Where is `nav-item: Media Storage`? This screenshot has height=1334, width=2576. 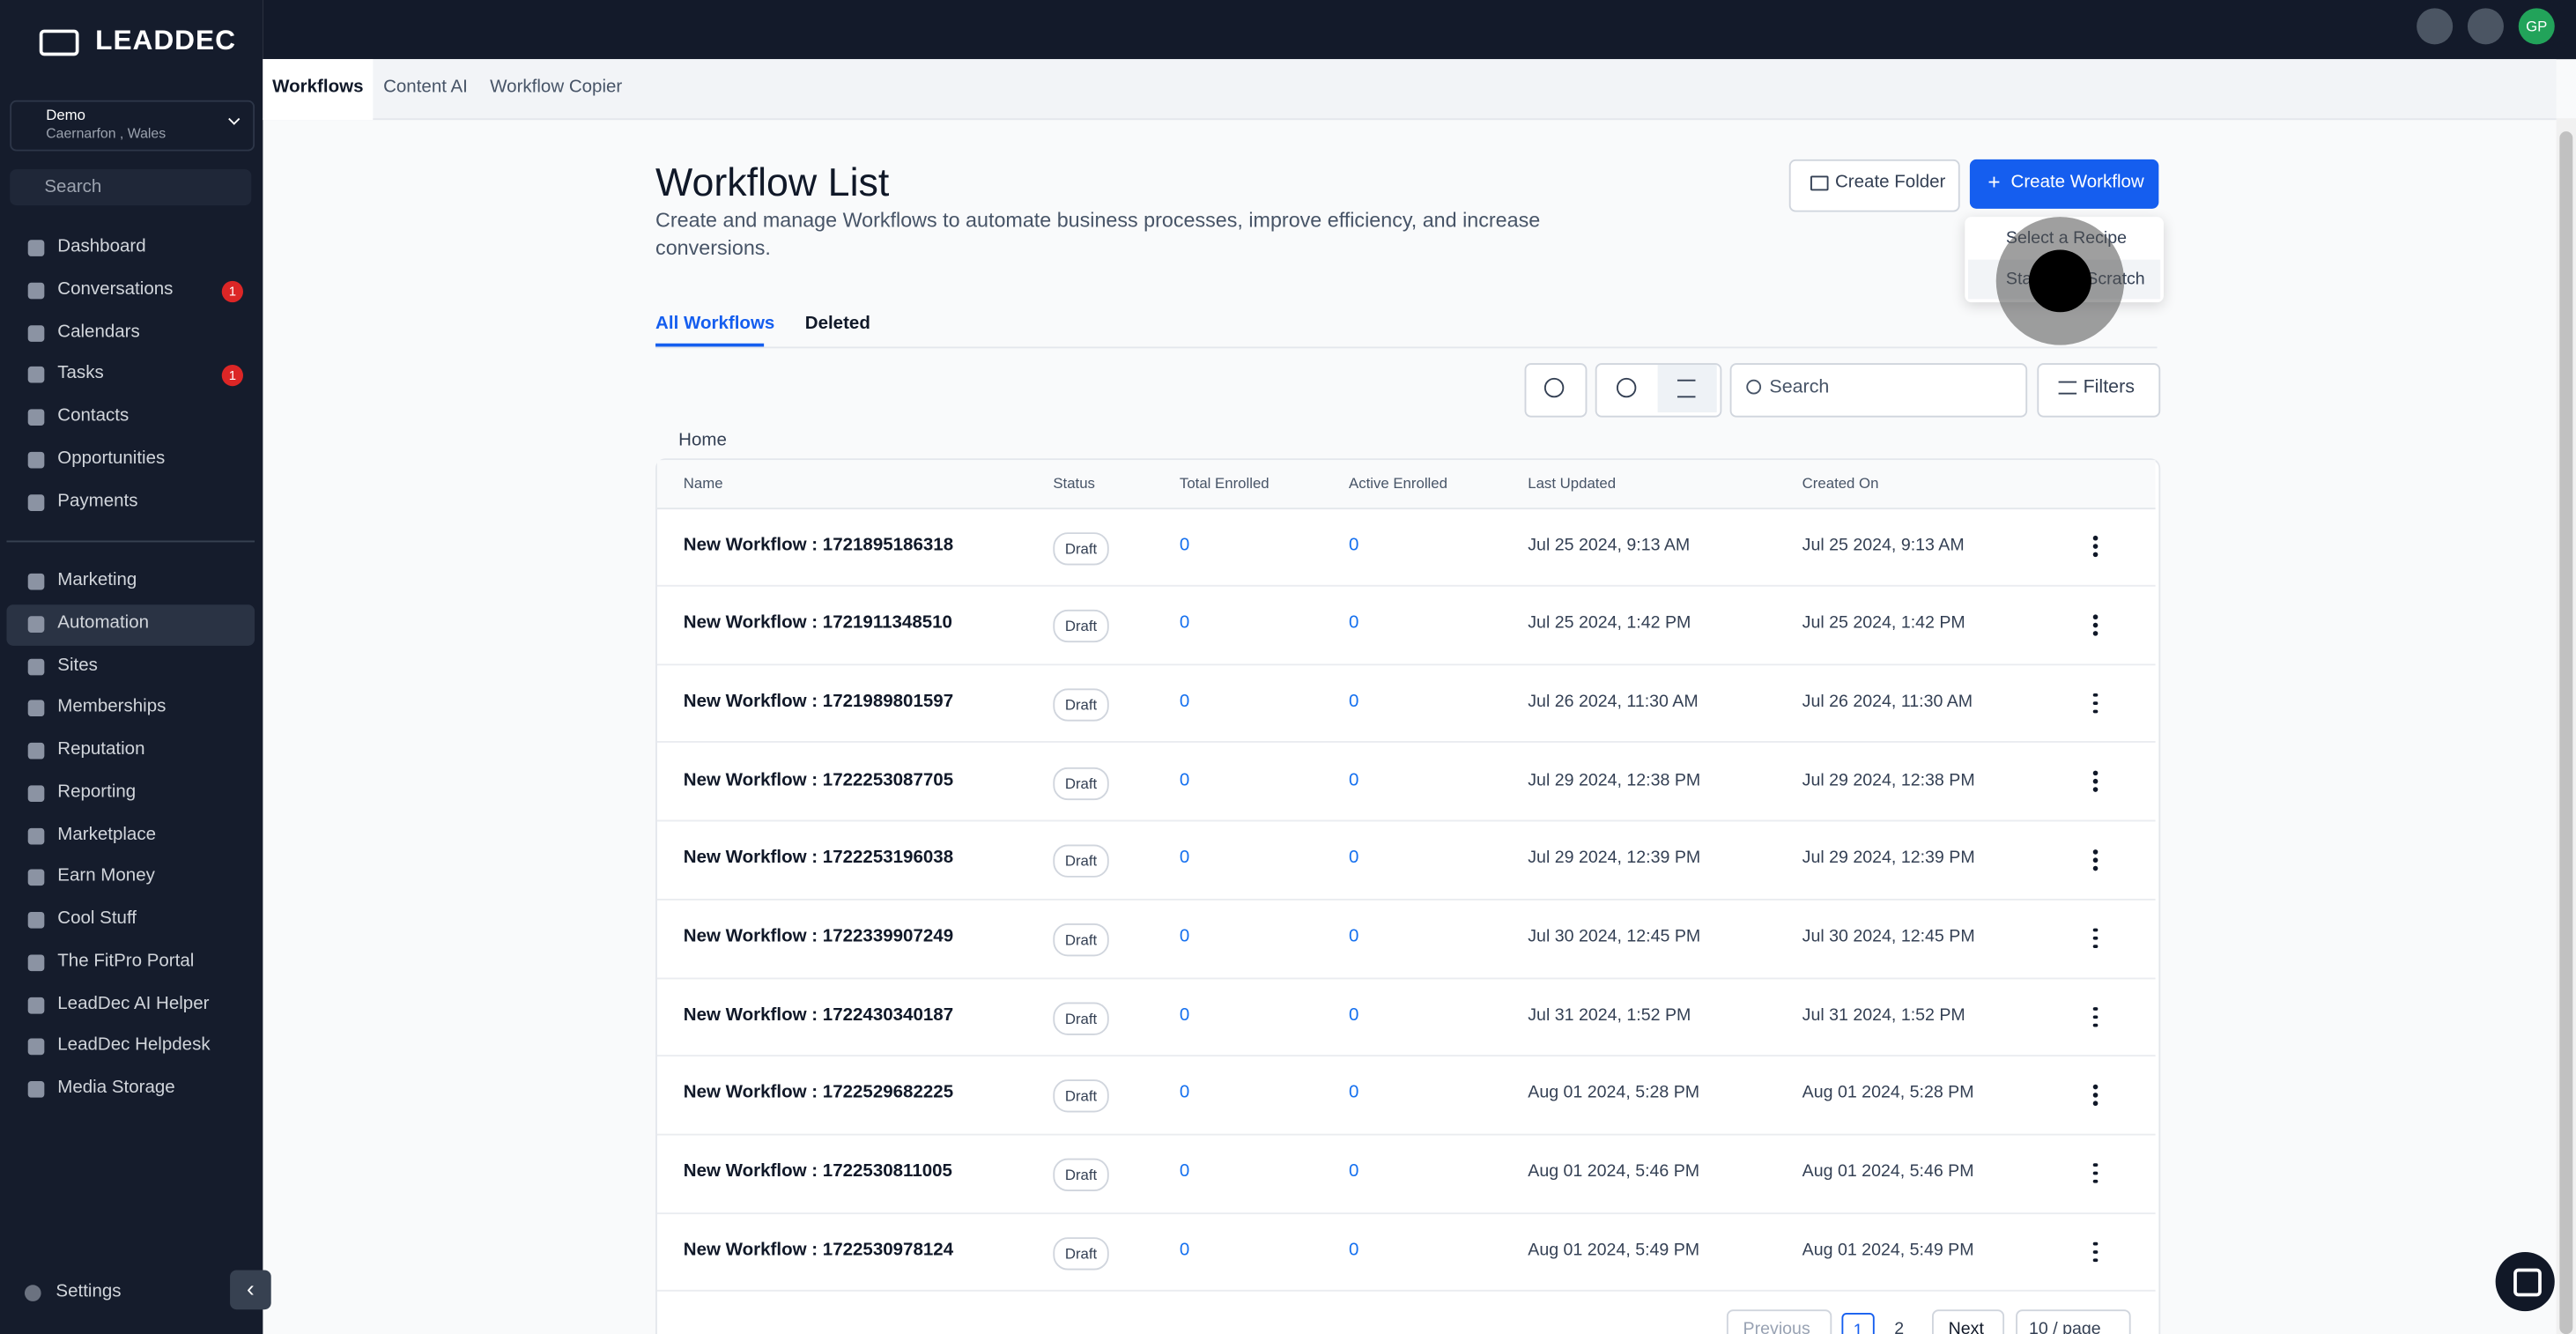 nav-item: Media Storage is located at coordinates (116, 1088).